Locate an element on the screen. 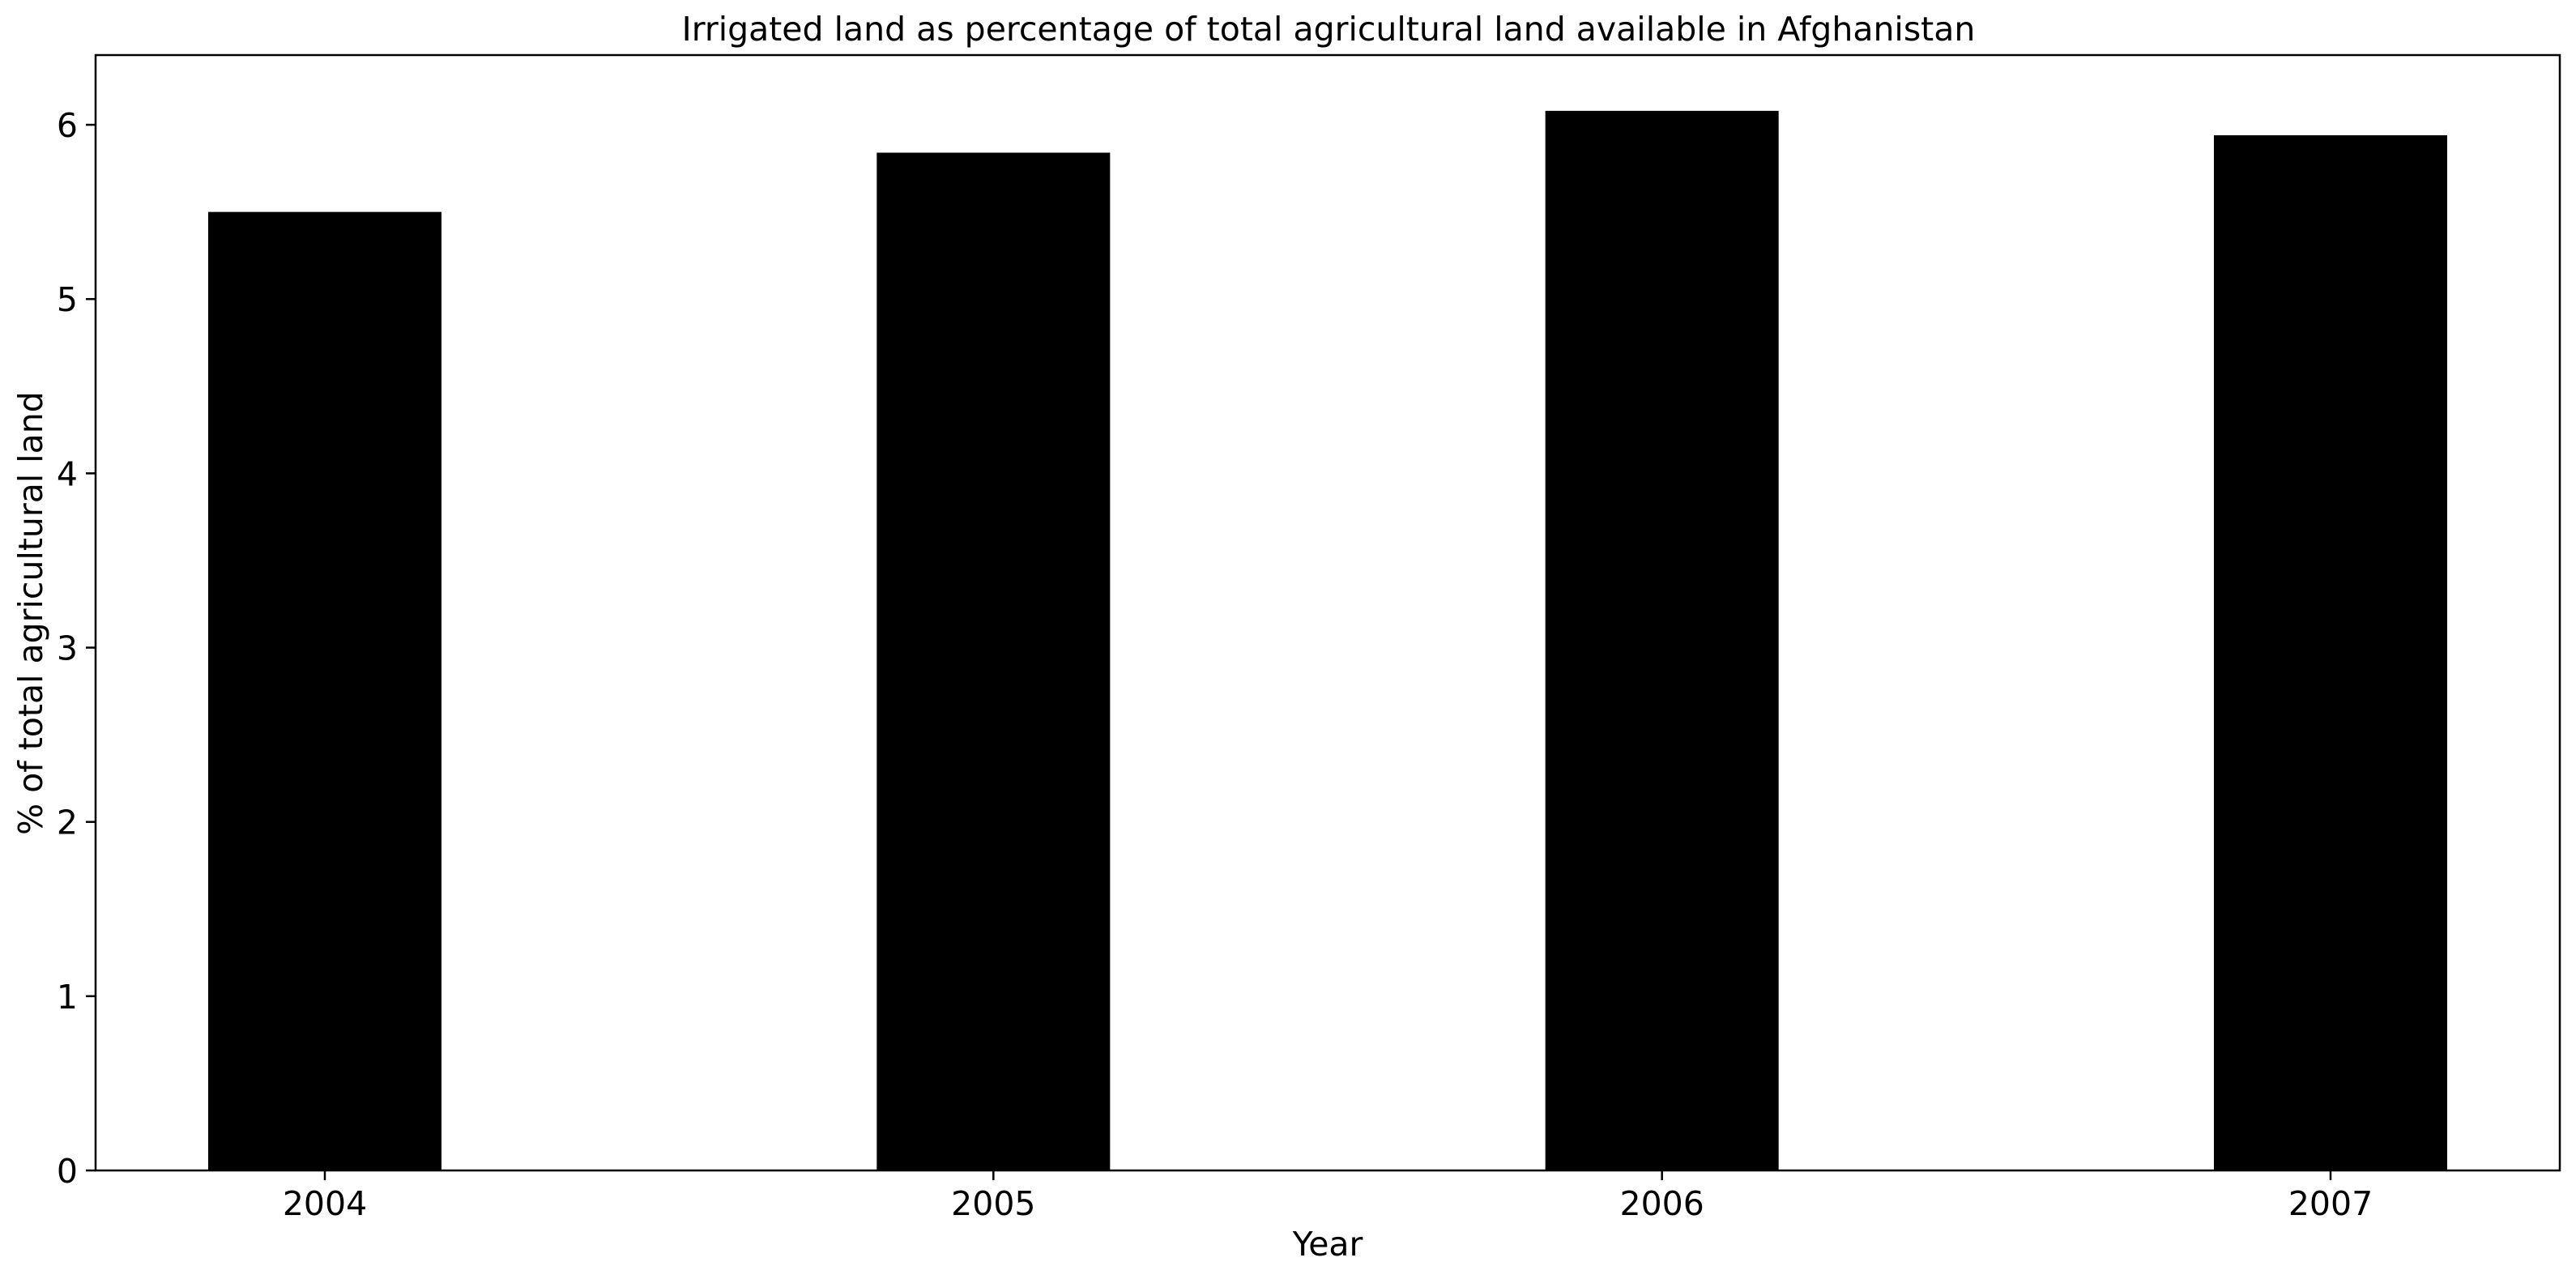 This screenshot has width=2576, height=1279. x-axis-label: Year is located at coordinates (1327, 1244).